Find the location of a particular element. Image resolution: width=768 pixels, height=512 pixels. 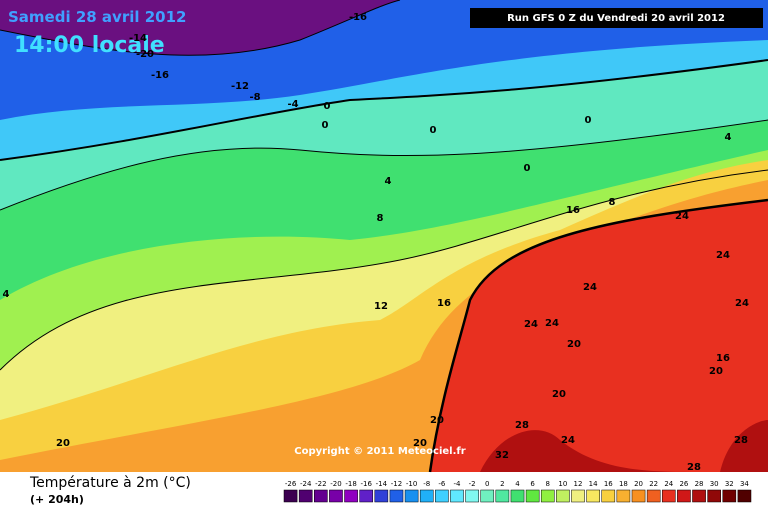

legend-label: 28 is located at coordinates (699, 484).